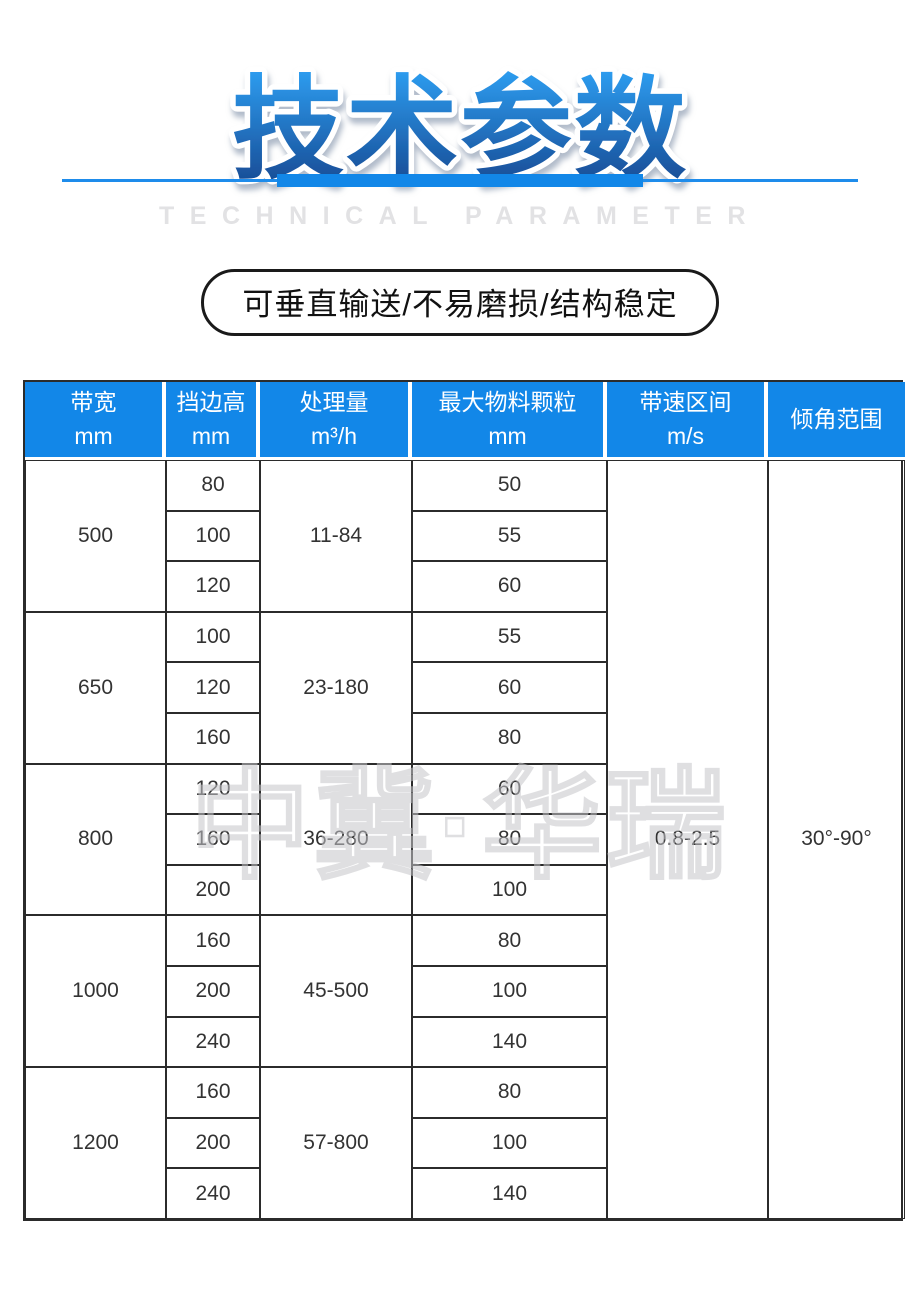 Image resolution: width=920 pixels, height=1306 pixels. Describe the element at coordinates (213, 485) in the screenshot. I see `cell-edge: 80` at that location.